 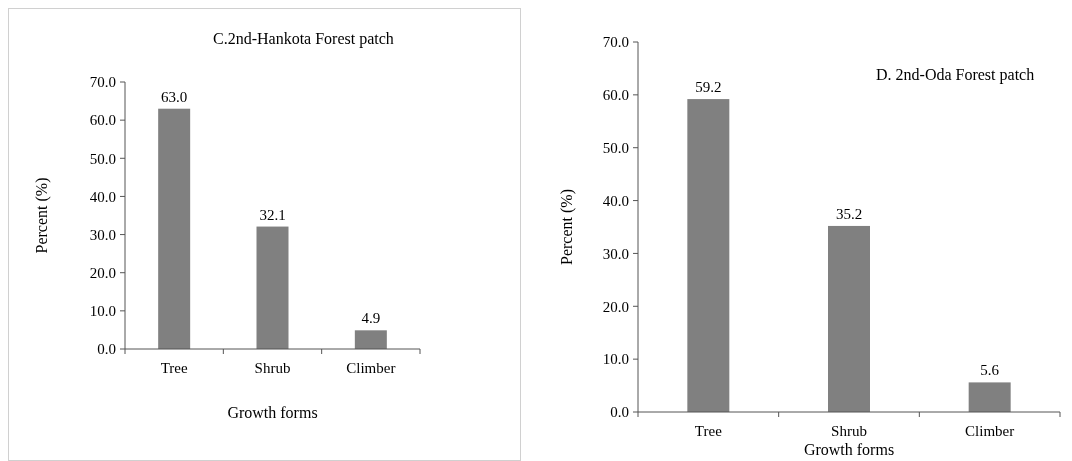 I want to click on data-label: 4.9, so click(x=371, y=318).